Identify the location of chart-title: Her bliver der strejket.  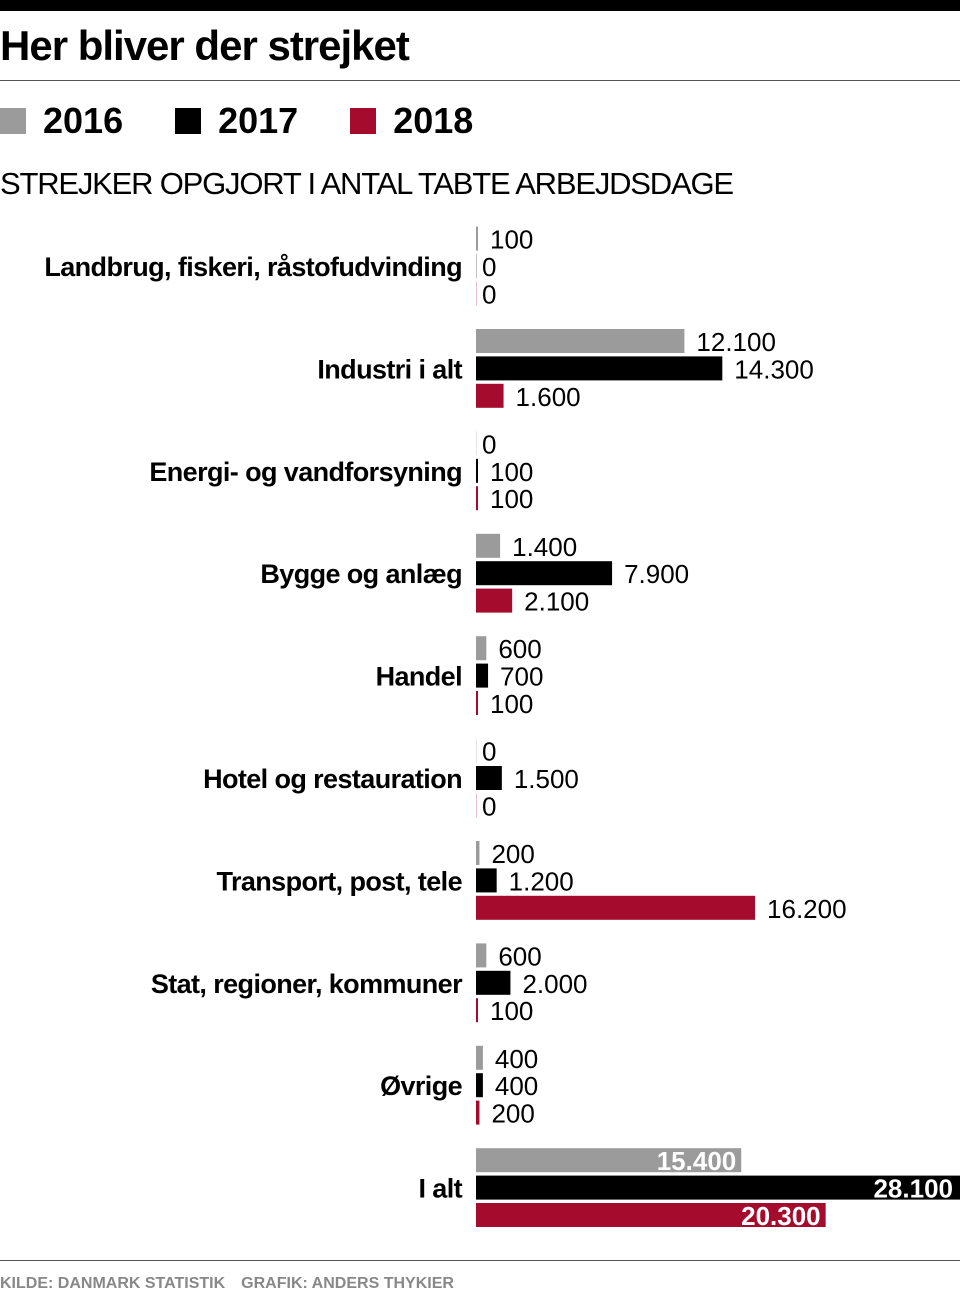
(205, 45).